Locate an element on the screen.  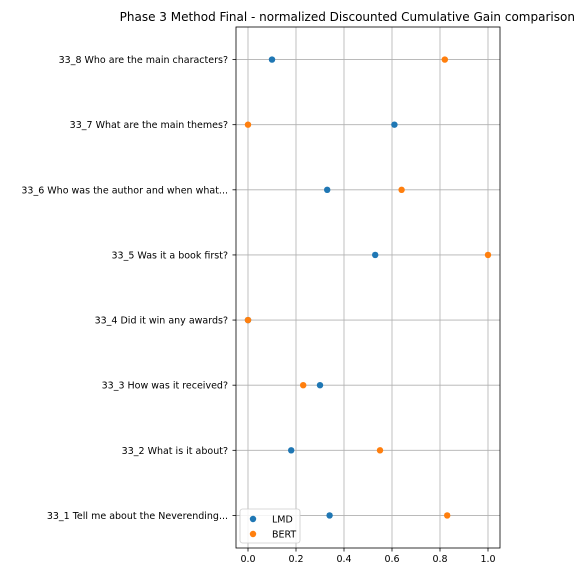
legend-label: LMD is located at coordinates (282, 520).